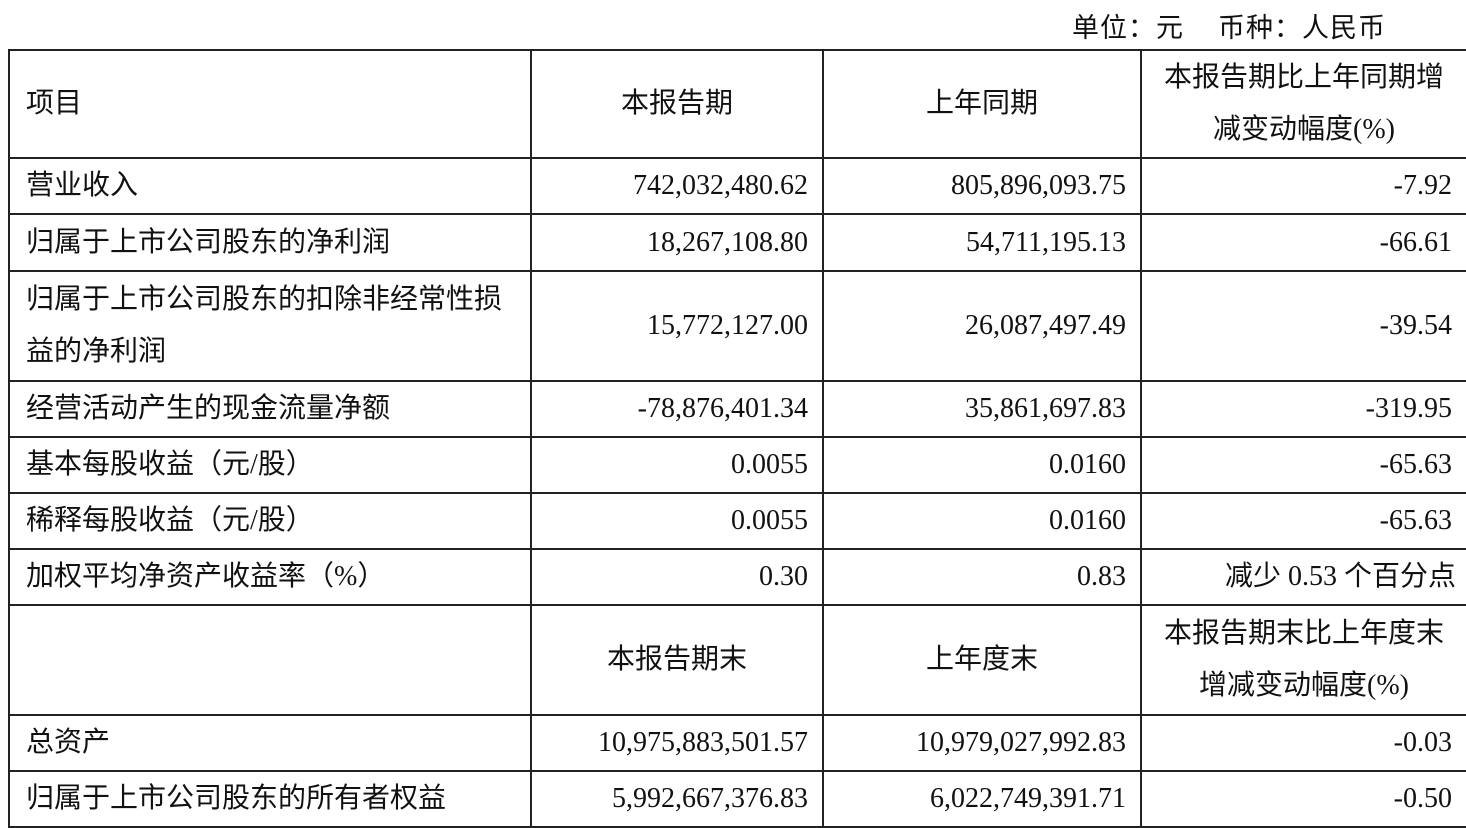 The image size is (1466, 828). I want to click on header-change: 本报告期比上年同期增减变动幅度(%), so click(1303, 104).